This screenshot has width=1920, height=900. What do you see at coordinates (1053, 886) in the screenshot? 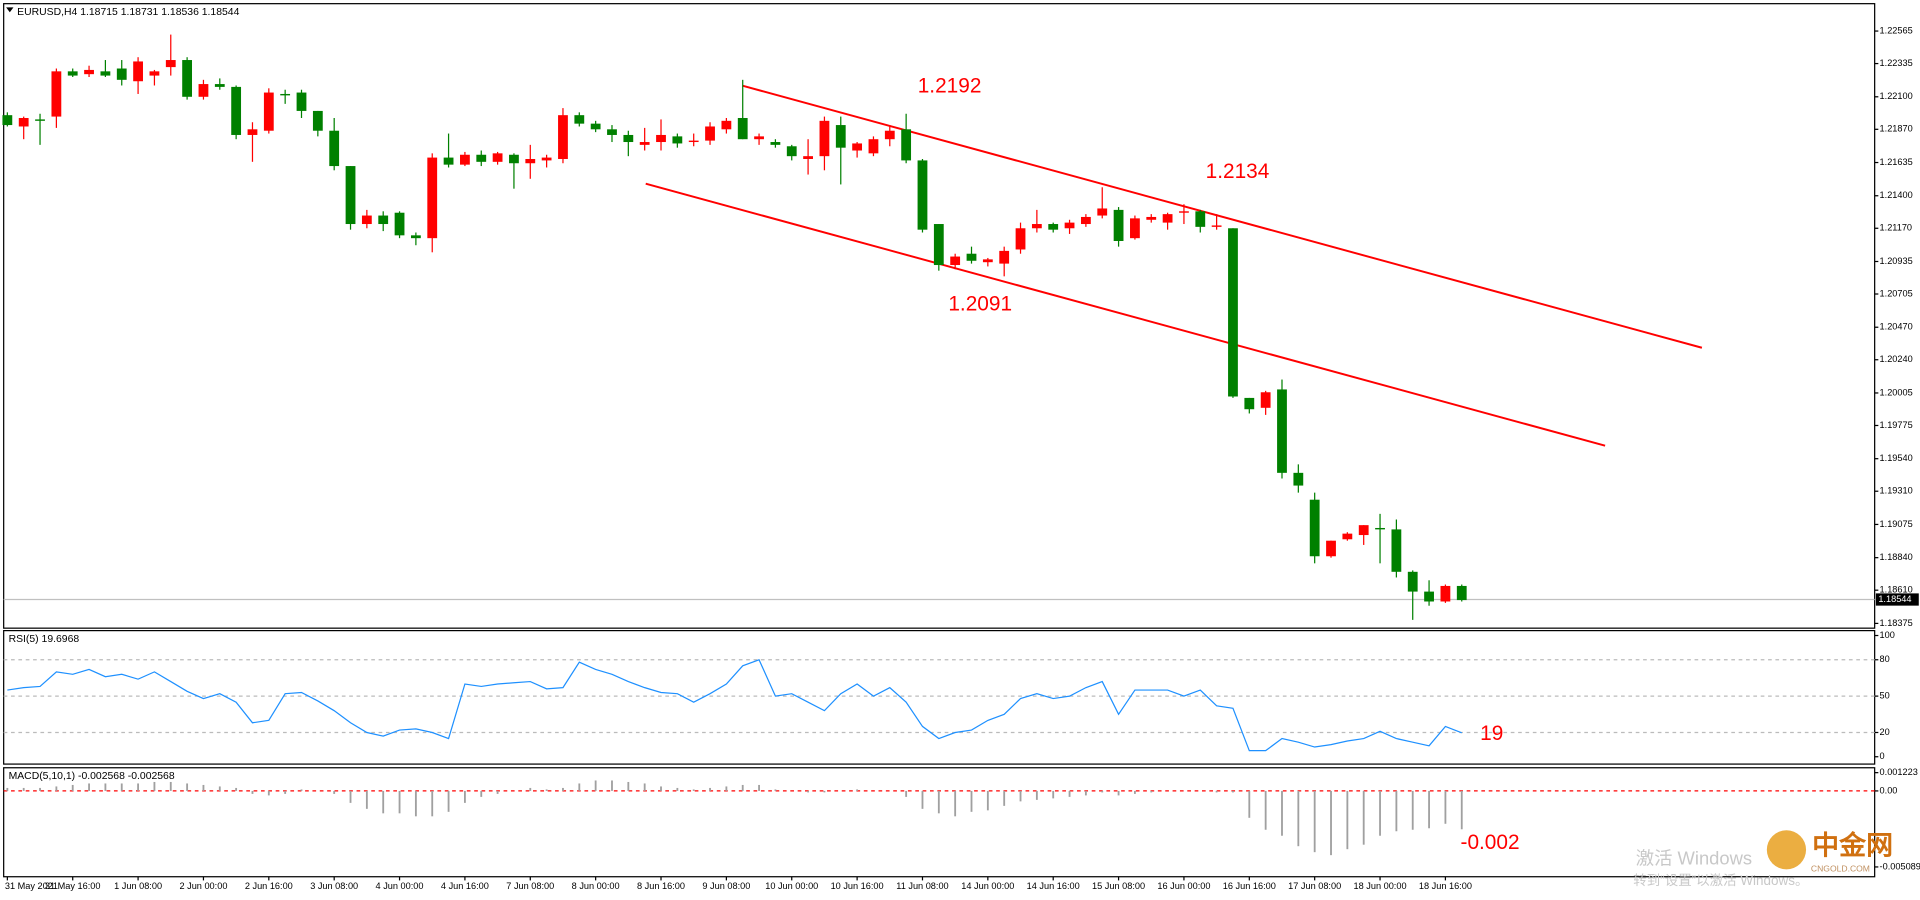
I see `x-tick-label: 14 Jun 16:00` at bounding box center [1053, 886].